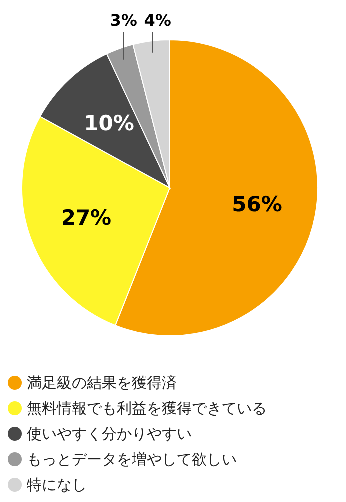 The image size is (346, 502). I want to click on legend-label: 無料情報でも利益を獲得できている, so click(147, 409).